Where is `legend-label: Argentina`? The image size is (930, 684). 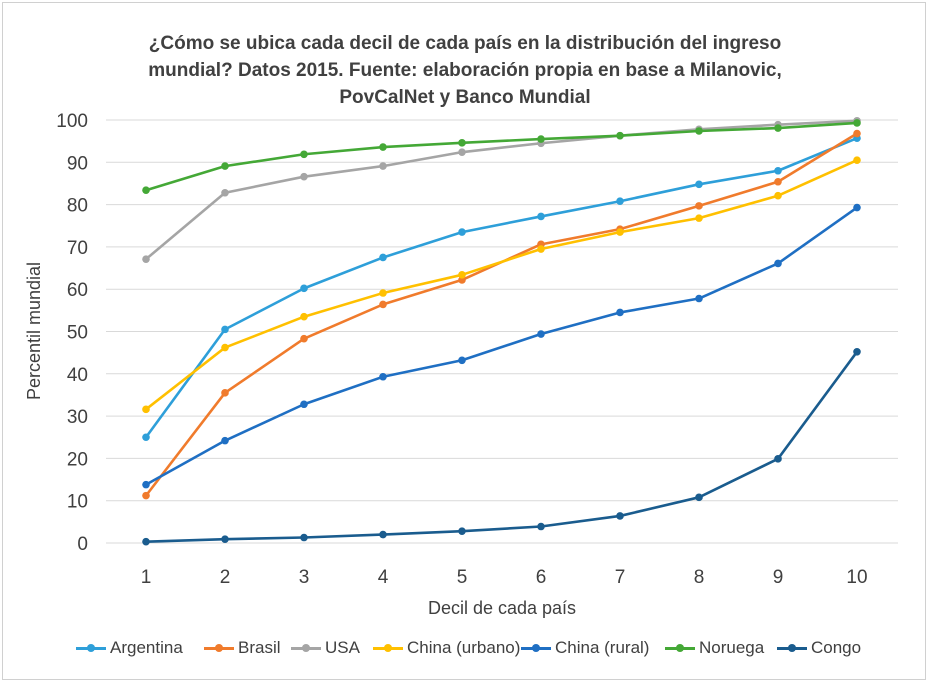
legend-label: Argentina is located at coordinates (146, 647).